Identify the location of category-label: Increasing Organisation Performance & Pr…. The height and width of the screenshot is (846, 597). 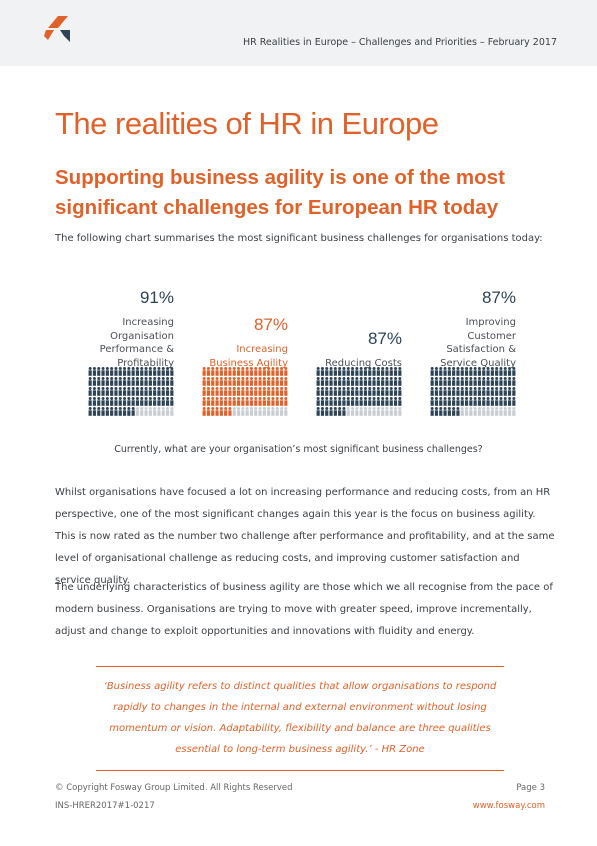
(136, 343).